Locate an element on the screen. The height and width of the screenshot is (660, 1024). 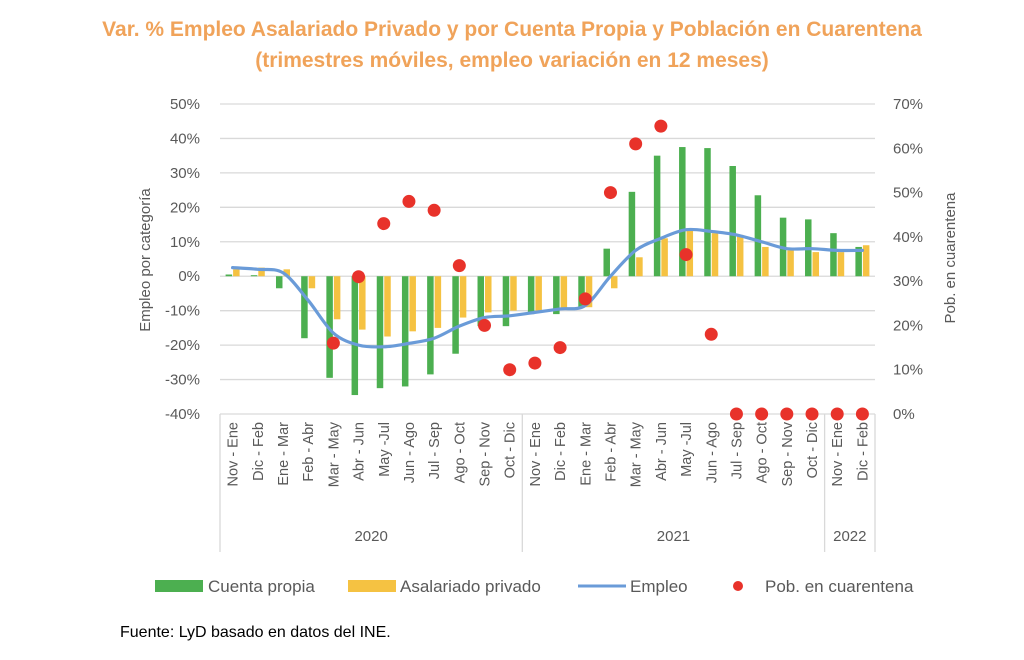
legend-item: Pob. en cuarentena is located at coordinates (823, 586).